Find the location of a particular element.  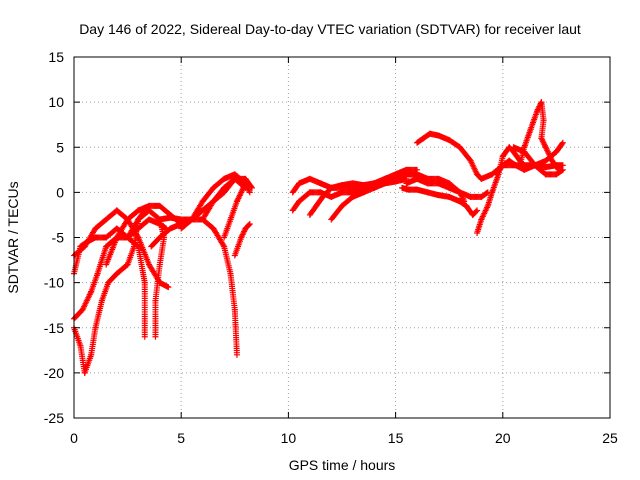

y-tick-label: 10 is located at coordinates (56, 102).